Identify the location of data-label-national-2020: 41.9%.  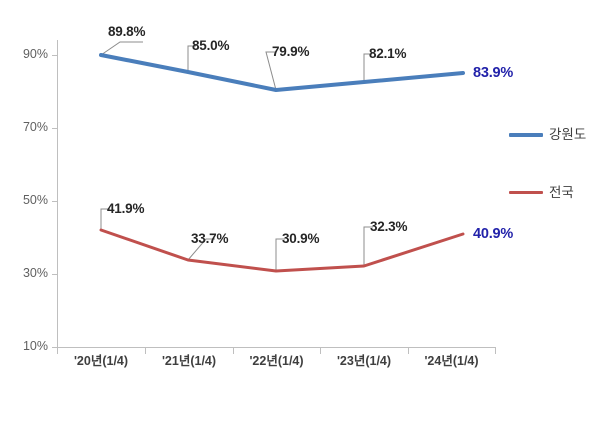
(126, 208).